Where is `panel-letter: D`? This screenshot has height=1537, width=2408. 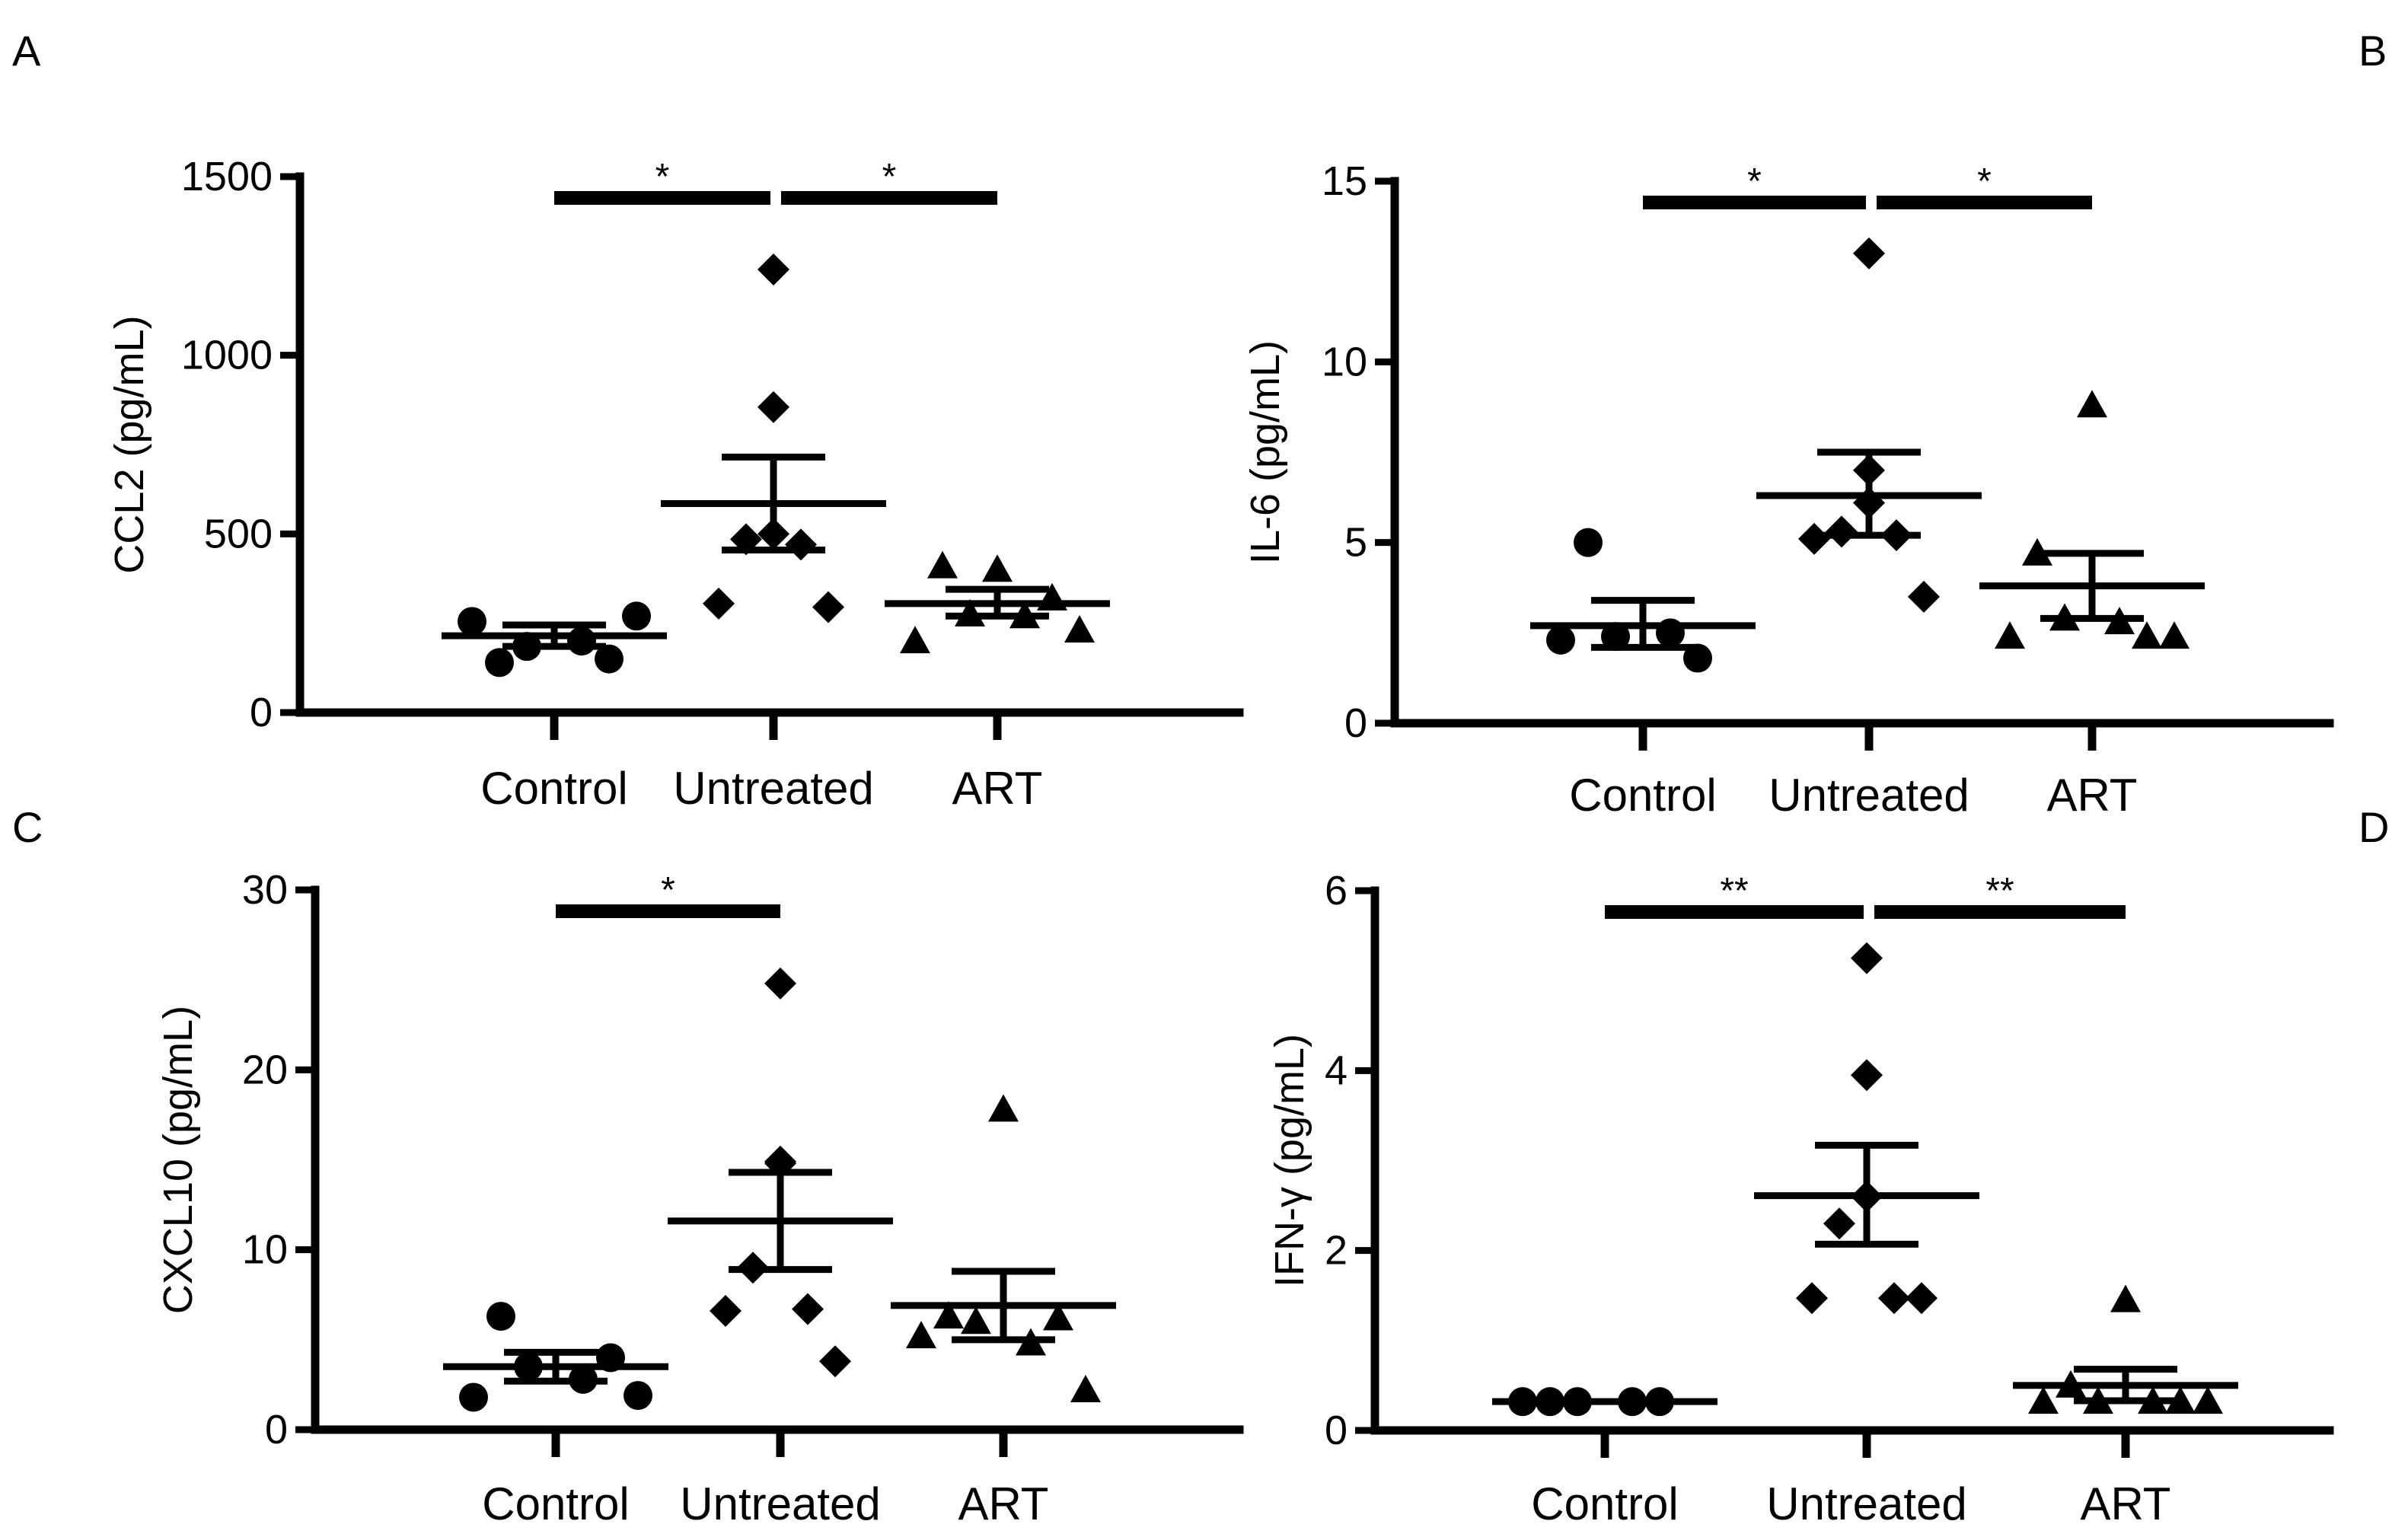 panel-letter: D is located at coordinates (2374, 827).